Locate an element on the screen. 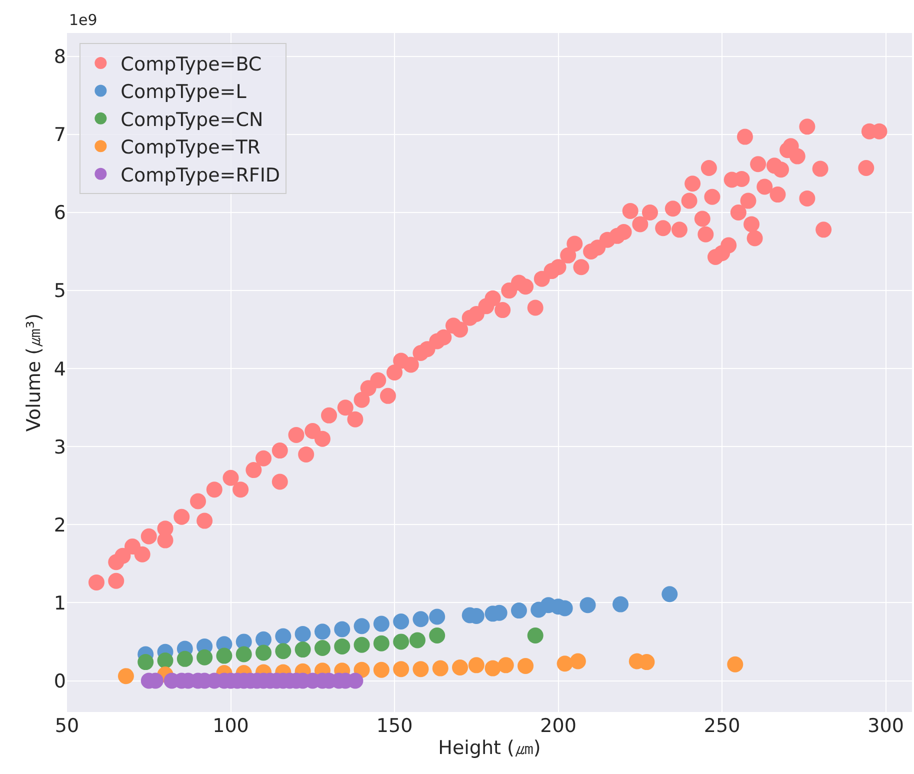 The height and width of the screenshot is (774, 914). legend-label: CompType=CN is located at coordinates (192, 119).